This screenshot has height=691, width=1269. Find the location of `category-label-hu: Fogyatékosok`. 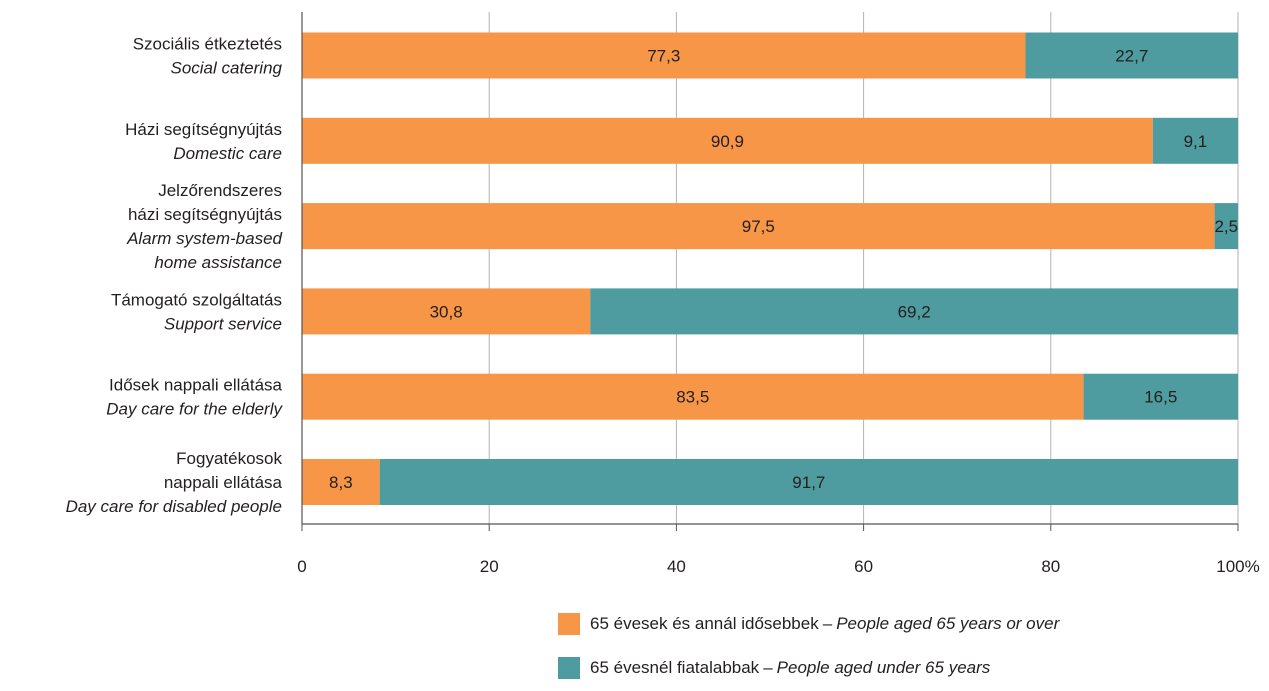

category-label-hu: Fogyatékosok is located at coordinates (229, 458).